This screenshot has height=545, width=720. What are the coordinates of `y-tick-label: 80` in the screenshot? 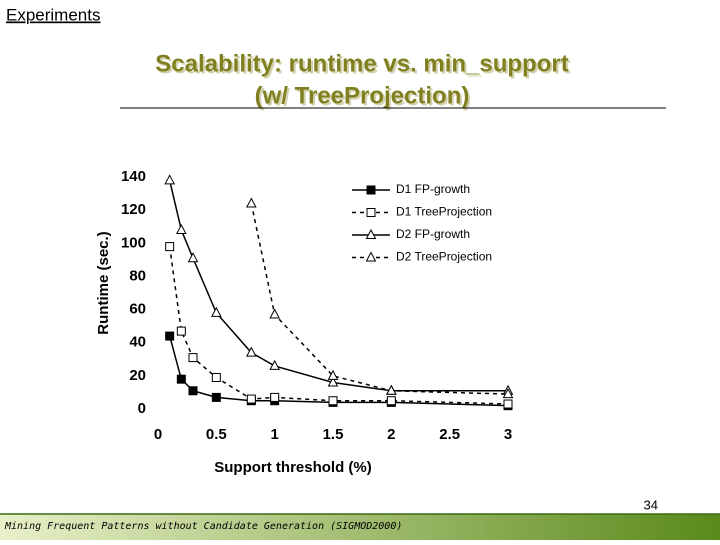 It's located at (137, 275).